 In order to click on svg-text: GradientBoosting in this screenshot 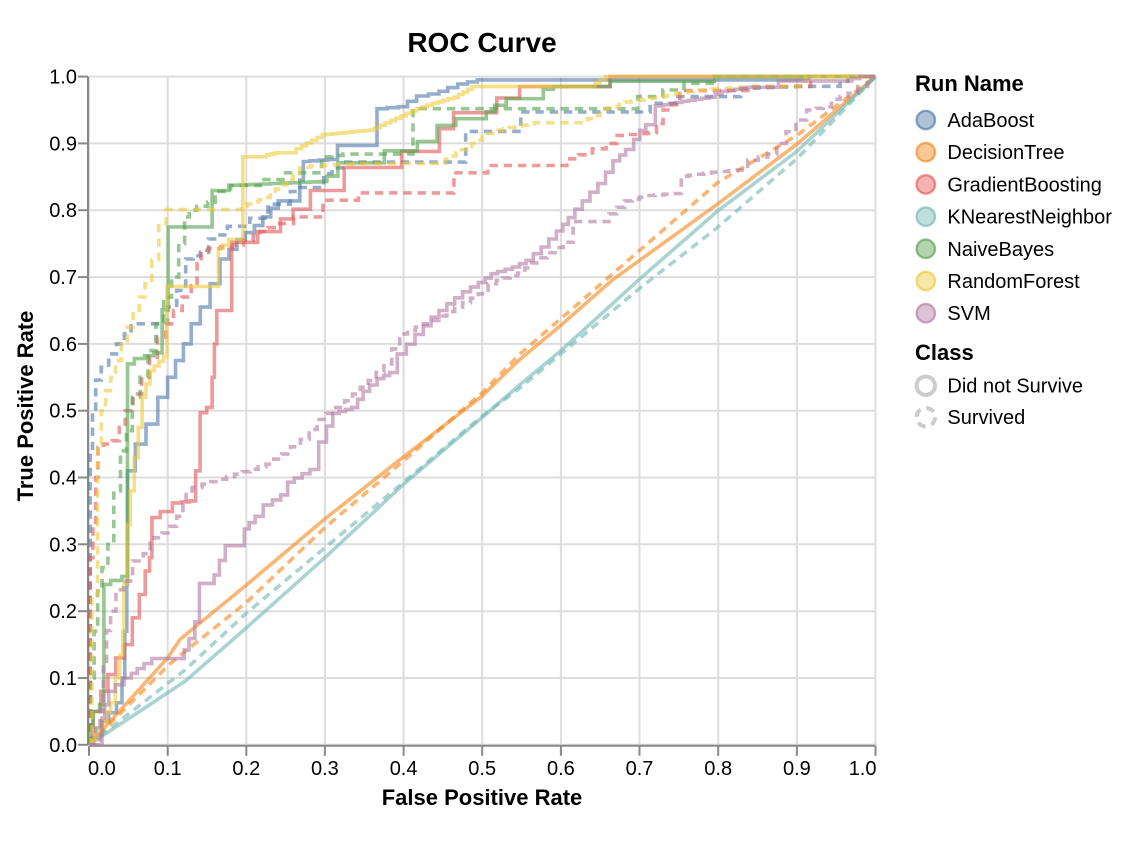, I will do `click(1024, 185)`.